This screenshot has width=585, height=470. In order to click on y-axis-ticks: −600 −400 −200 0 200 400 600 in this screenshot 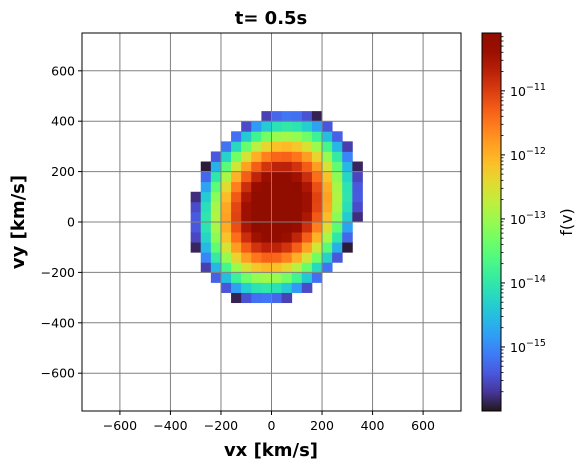, I will do `click(61, 222)`.